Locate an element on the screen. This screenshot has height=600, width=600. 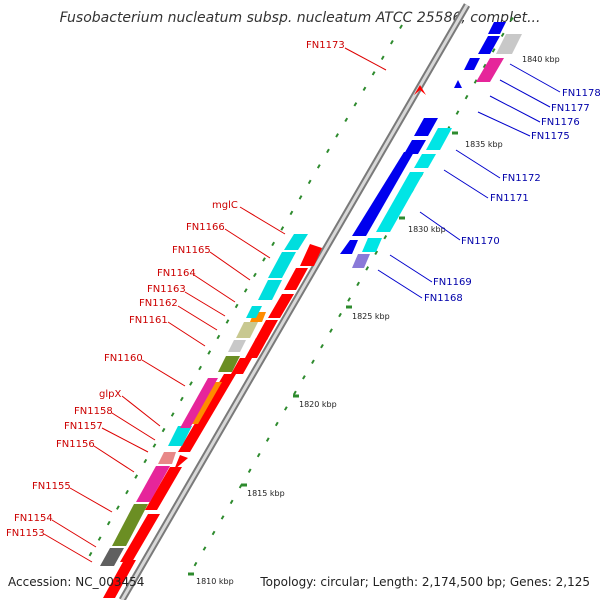
gene-label: FN1178 is located at coordinates (581, 93).